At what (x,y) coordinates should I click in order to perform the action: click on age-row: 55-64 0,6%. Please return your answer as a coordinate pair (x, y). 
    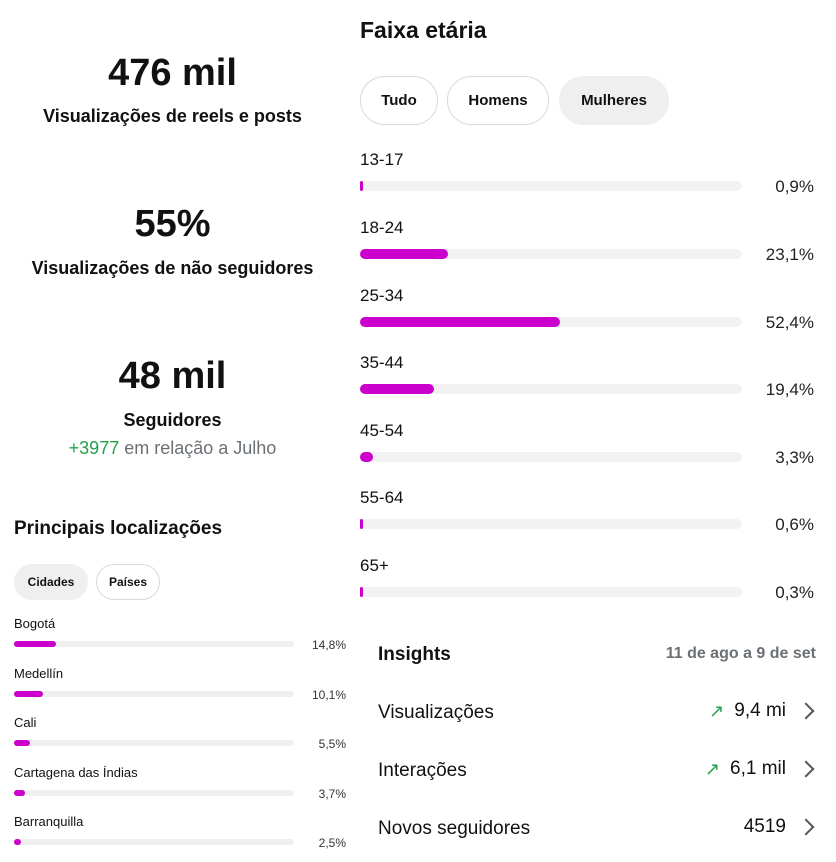
    Looking at the image, I should click on (587, 518).